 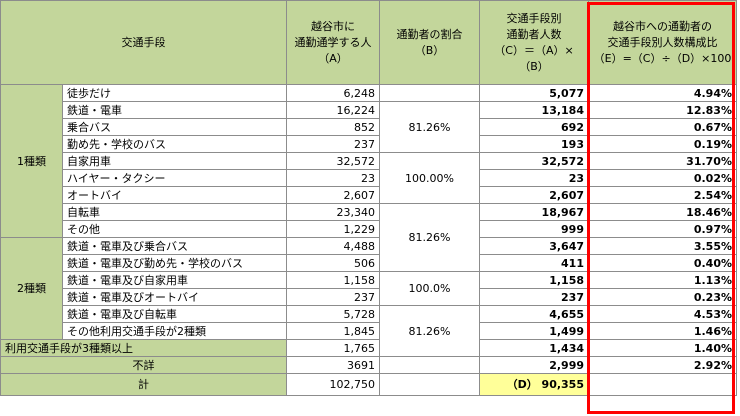 I want to click on composition-value: 2.54%, so click(x=662, y=195).